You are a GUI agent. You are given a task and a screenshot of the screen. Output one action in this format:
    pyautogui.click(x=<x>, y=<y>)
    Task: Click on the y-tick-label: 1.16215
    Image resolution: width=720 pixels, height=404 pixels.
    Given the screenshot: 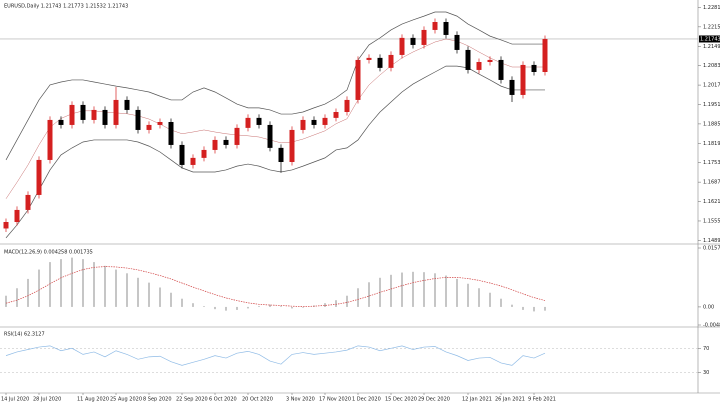 What is the action you would take?
    pyautogui.click(x=711, y=202)
    